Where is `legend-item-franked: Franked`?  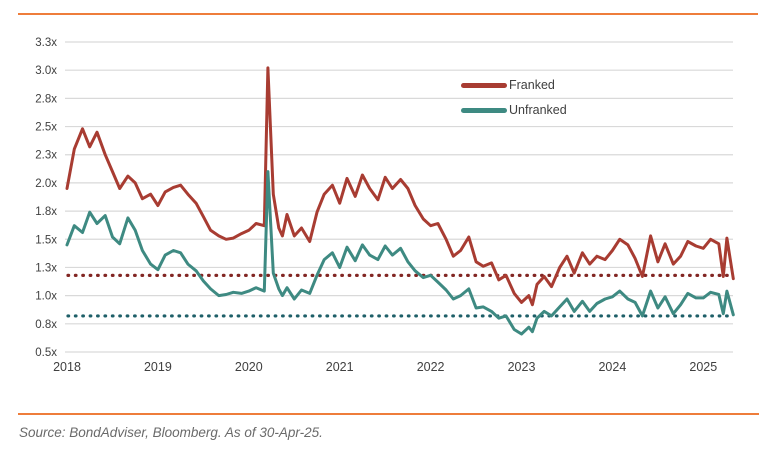
legend-item-franked: Franked is located at coordinates (514, 85).